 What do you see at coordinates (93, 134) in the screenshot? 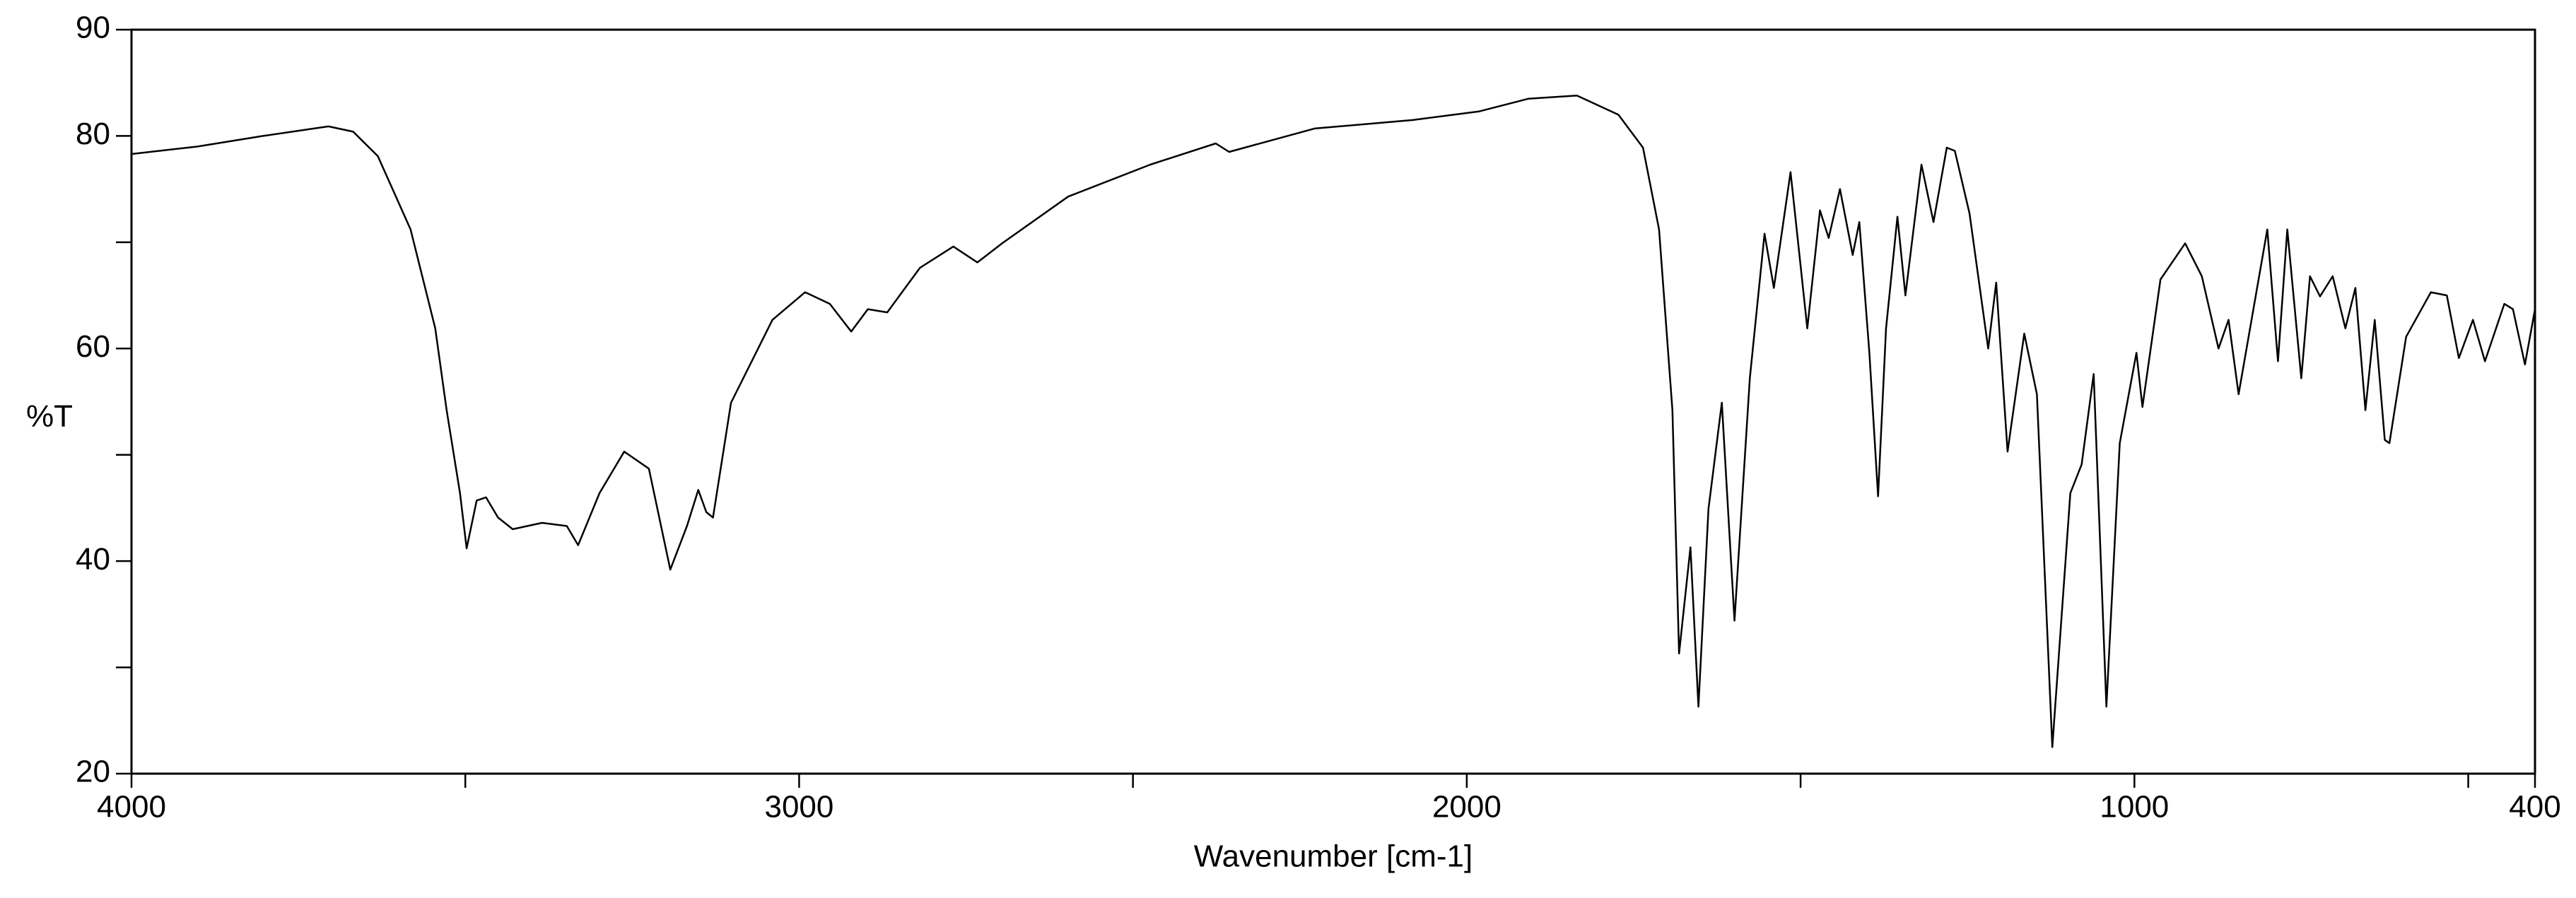
I see `y-tick-label: 80` at bounding box center [93, 134].